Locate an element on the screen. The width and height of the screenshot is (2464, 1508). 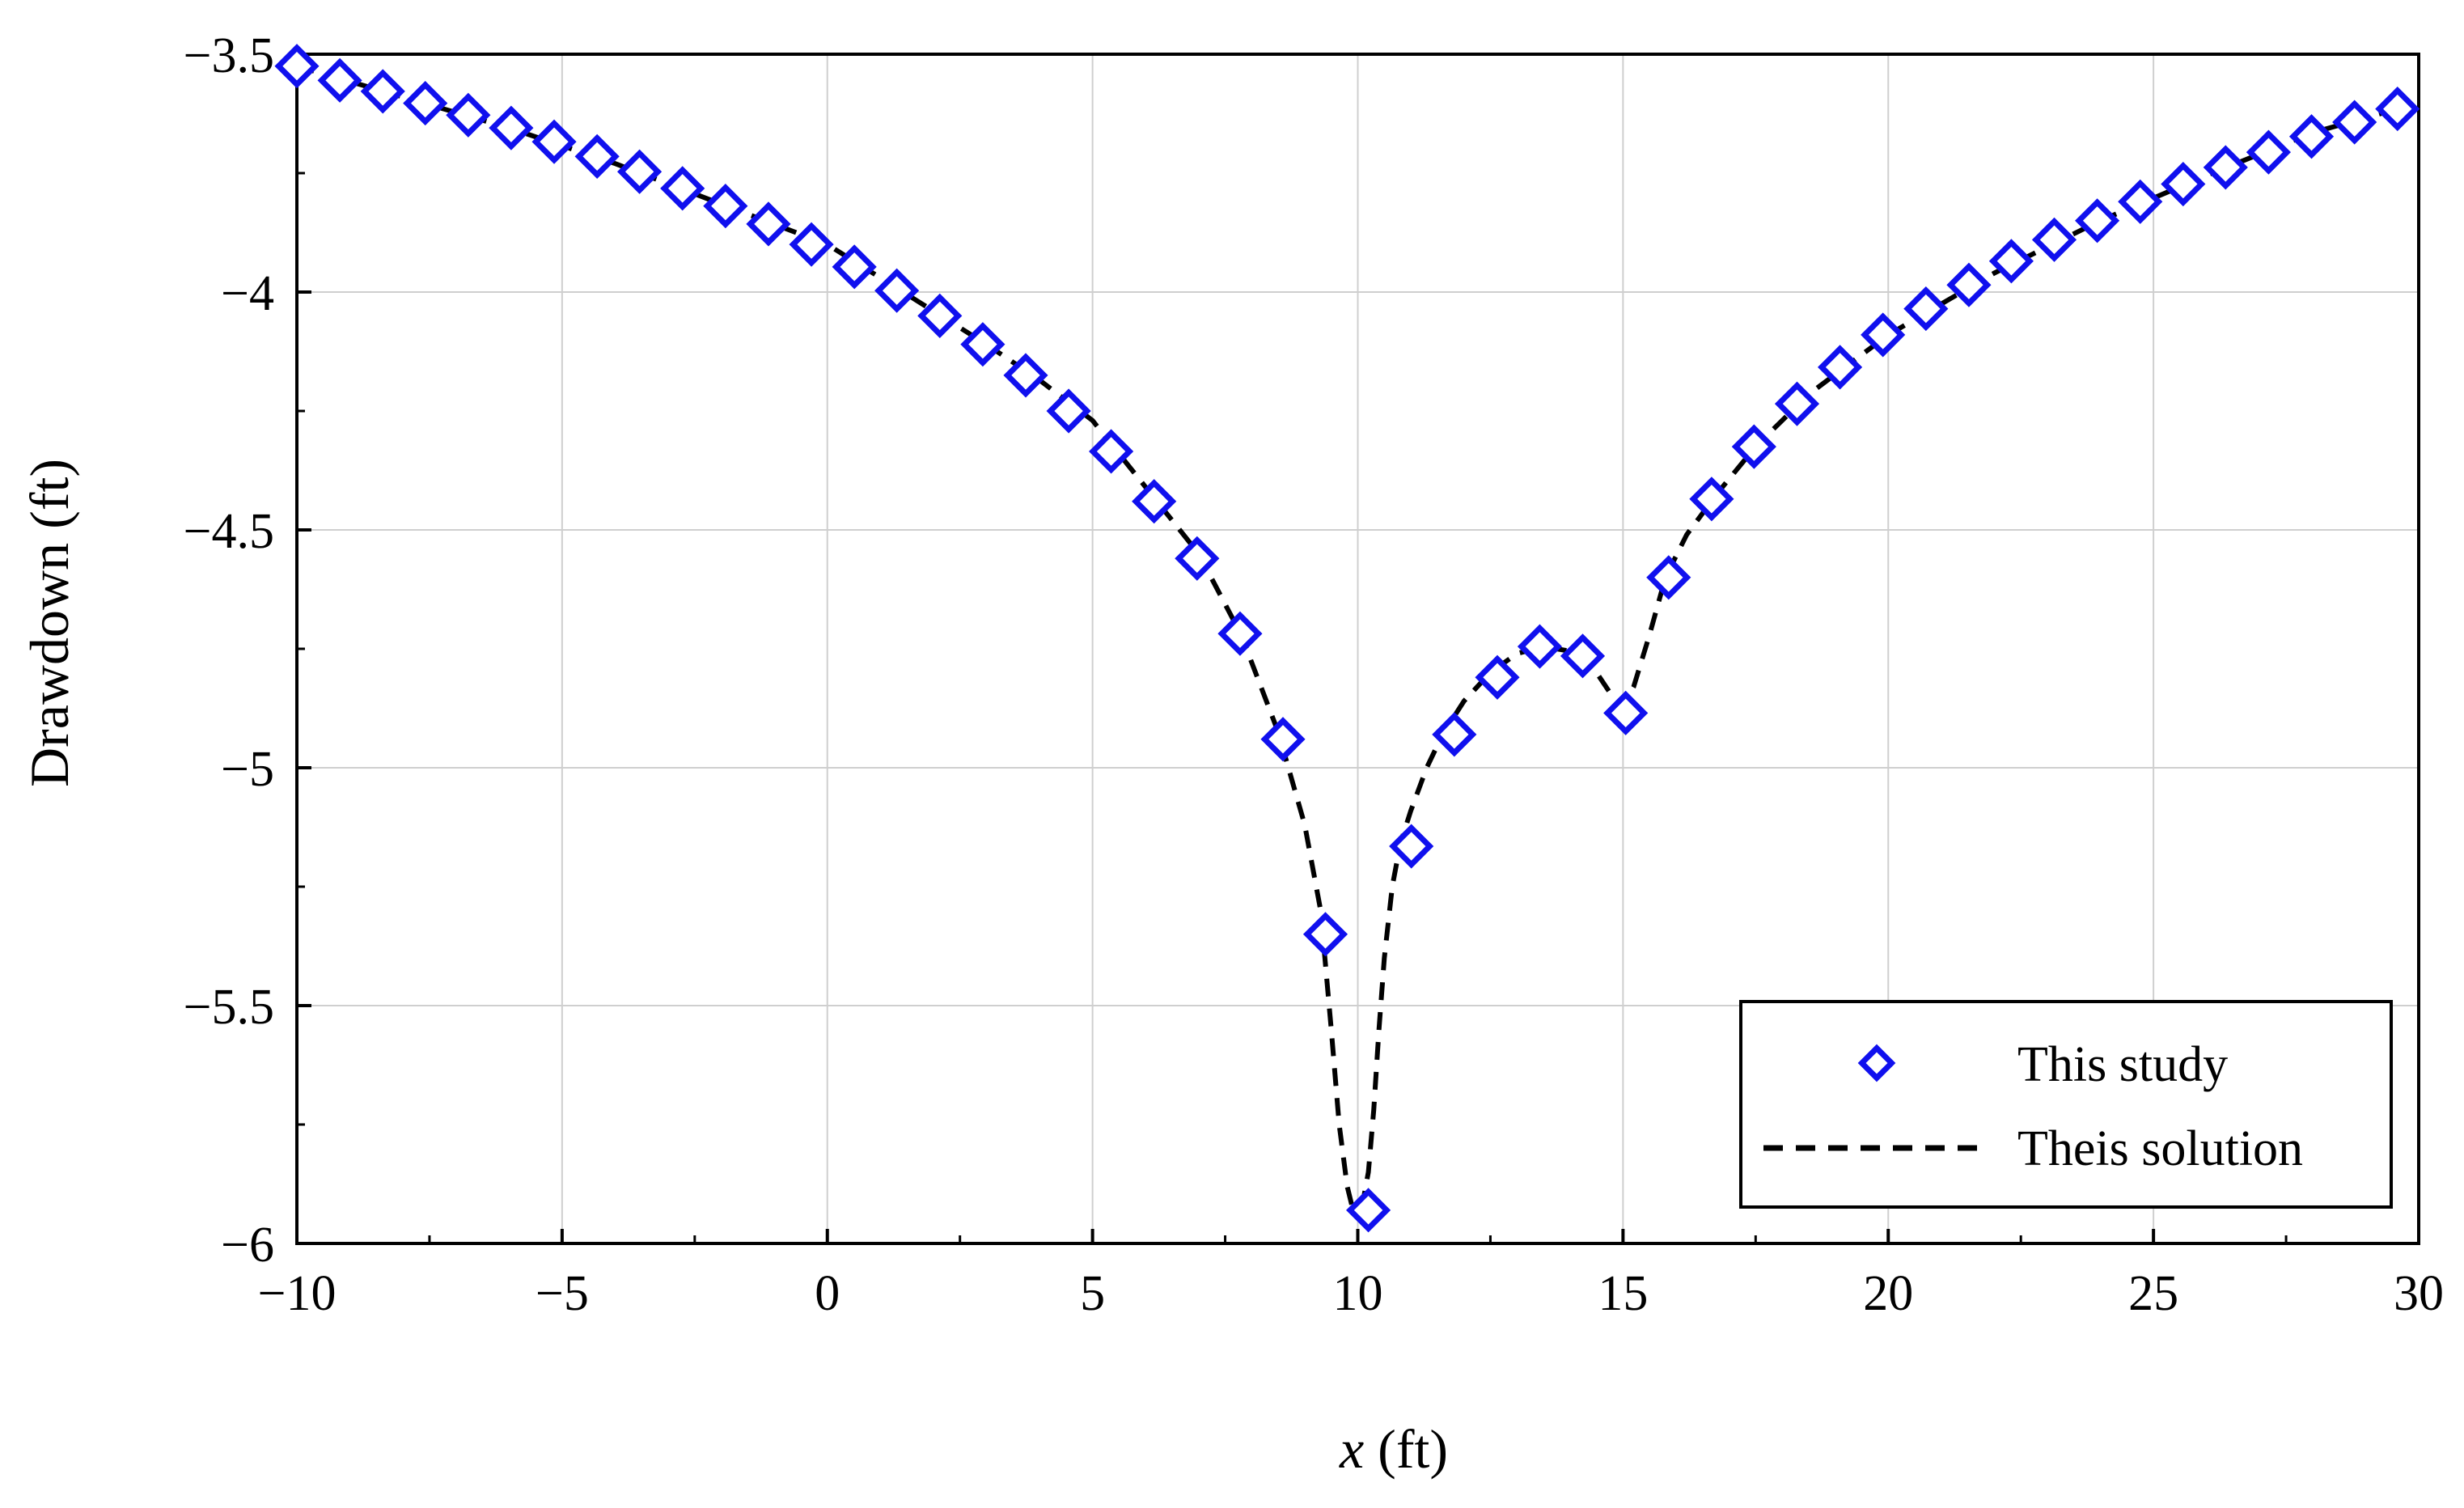
y-tick-label: −4.5 is located at coordinates (229, 531).